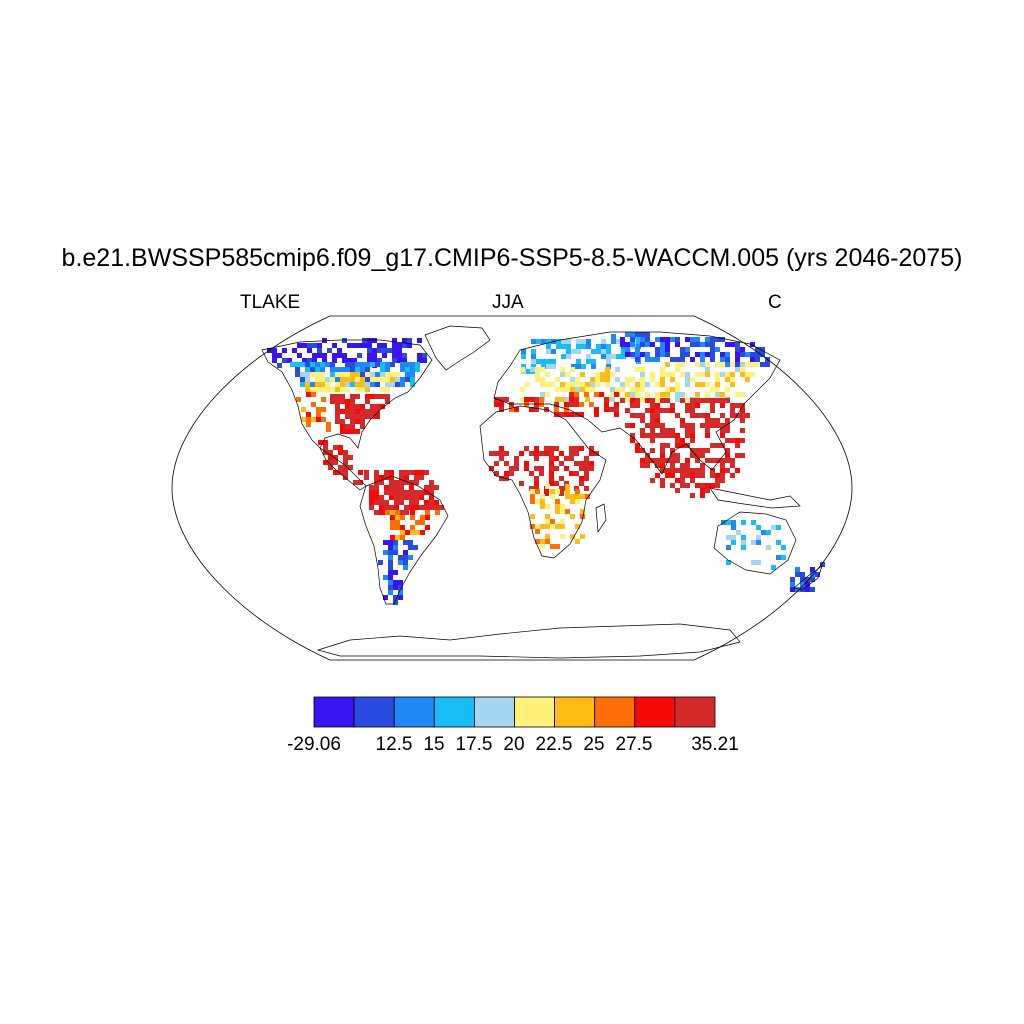 Image resolution: width=1024 pixels, height=1024 pixels. Describe the element at coordinates (543, 482) in the screenshot. I see `africa-coast` at that location.